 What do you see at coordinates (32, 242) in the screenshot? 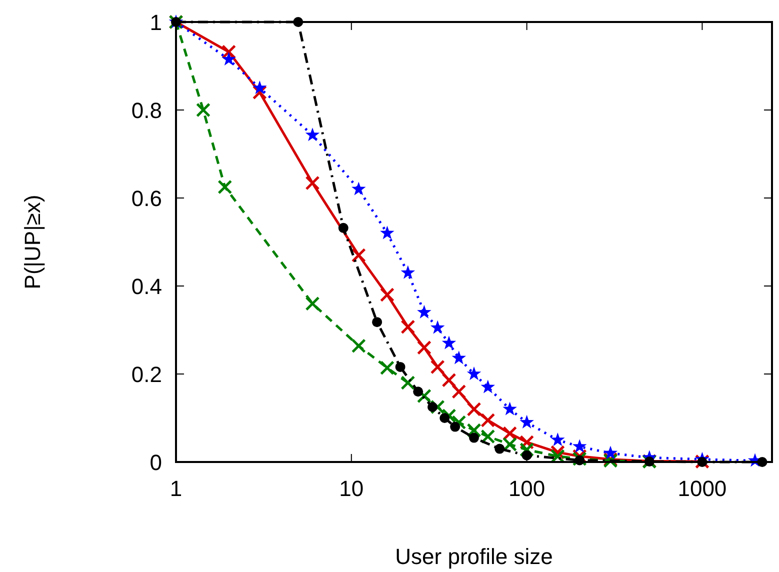
I see `y-axis-title: P(|UP|≥x)` at bounding box center [32, 242].